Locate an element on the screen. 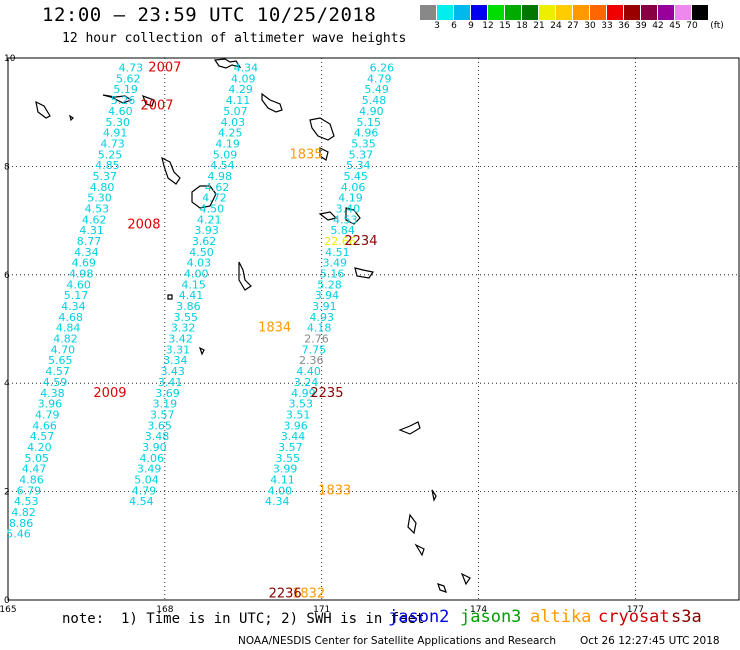  wave-height-value: 4.80 is located at coordinates (102, 187).